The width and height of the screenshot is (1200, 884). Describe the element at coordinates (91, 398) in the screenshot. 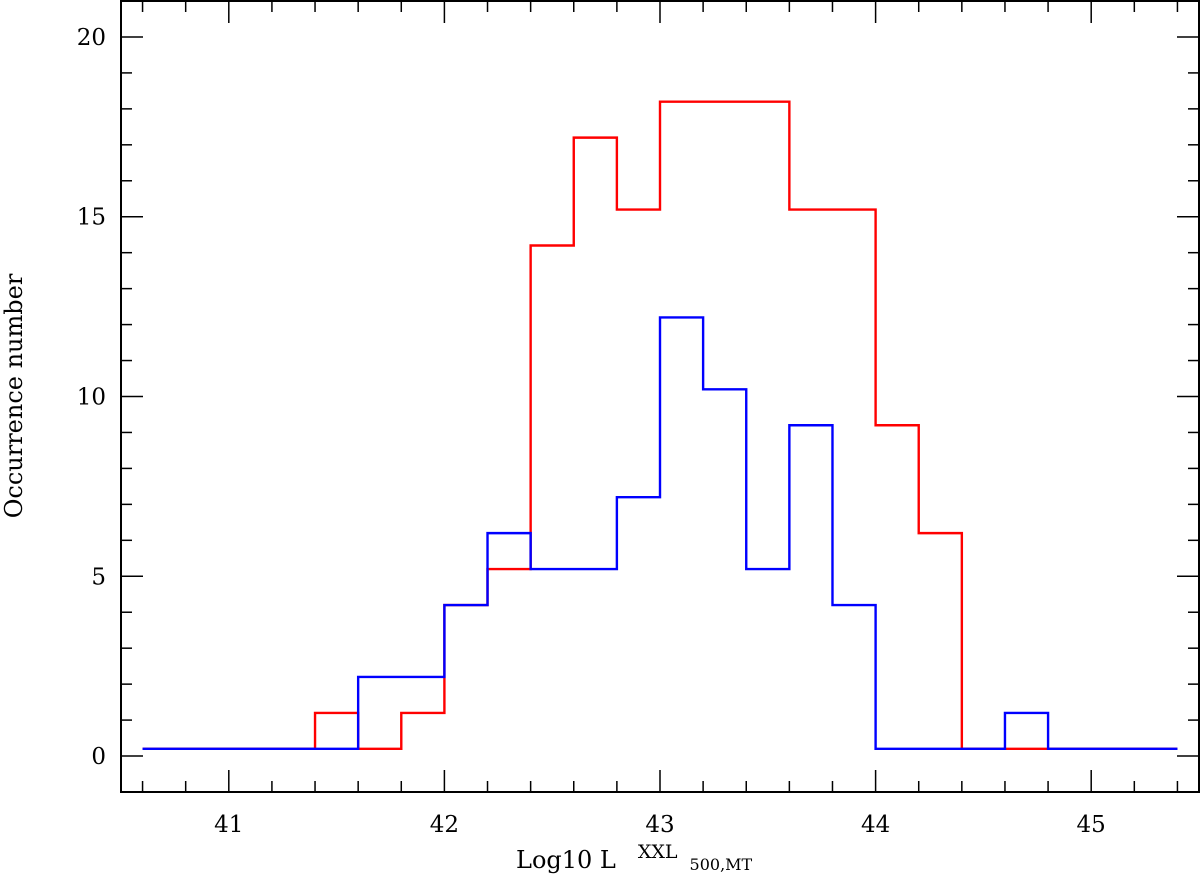

I see `y-tick-label: 10` at that location.